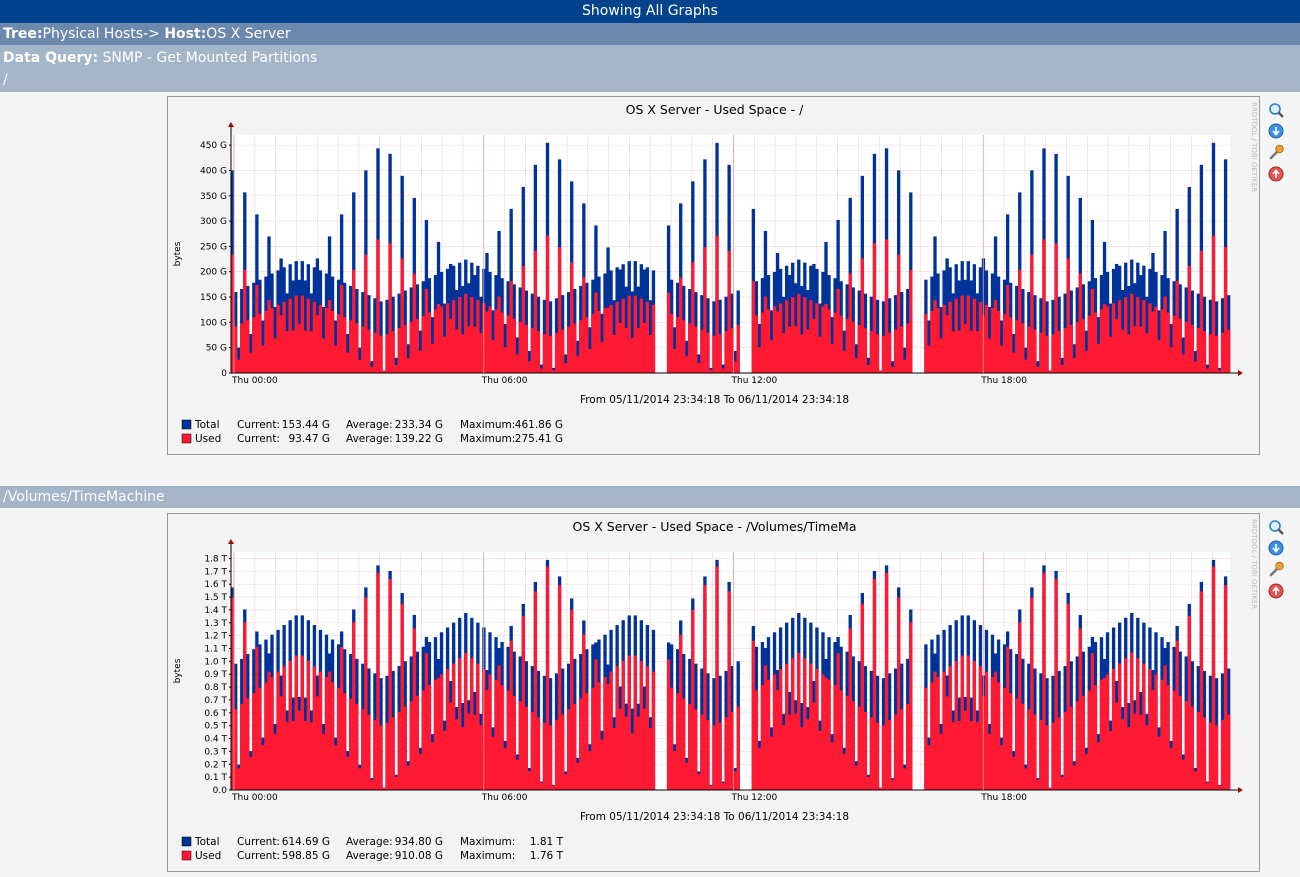 The width and height of the screenshot is (1300, 877). Describe the element at coordinates (215, 611) in the screenshot. I see `y-tick-label: 1.4 T` at that location.